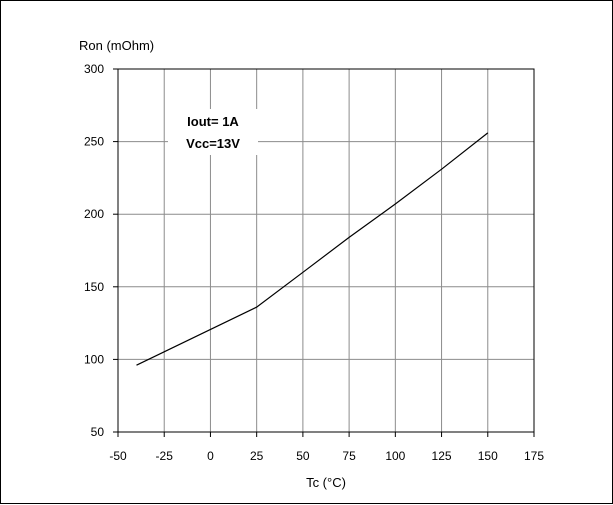  I want to click on x-tick-label: 125, so click(442, 456).